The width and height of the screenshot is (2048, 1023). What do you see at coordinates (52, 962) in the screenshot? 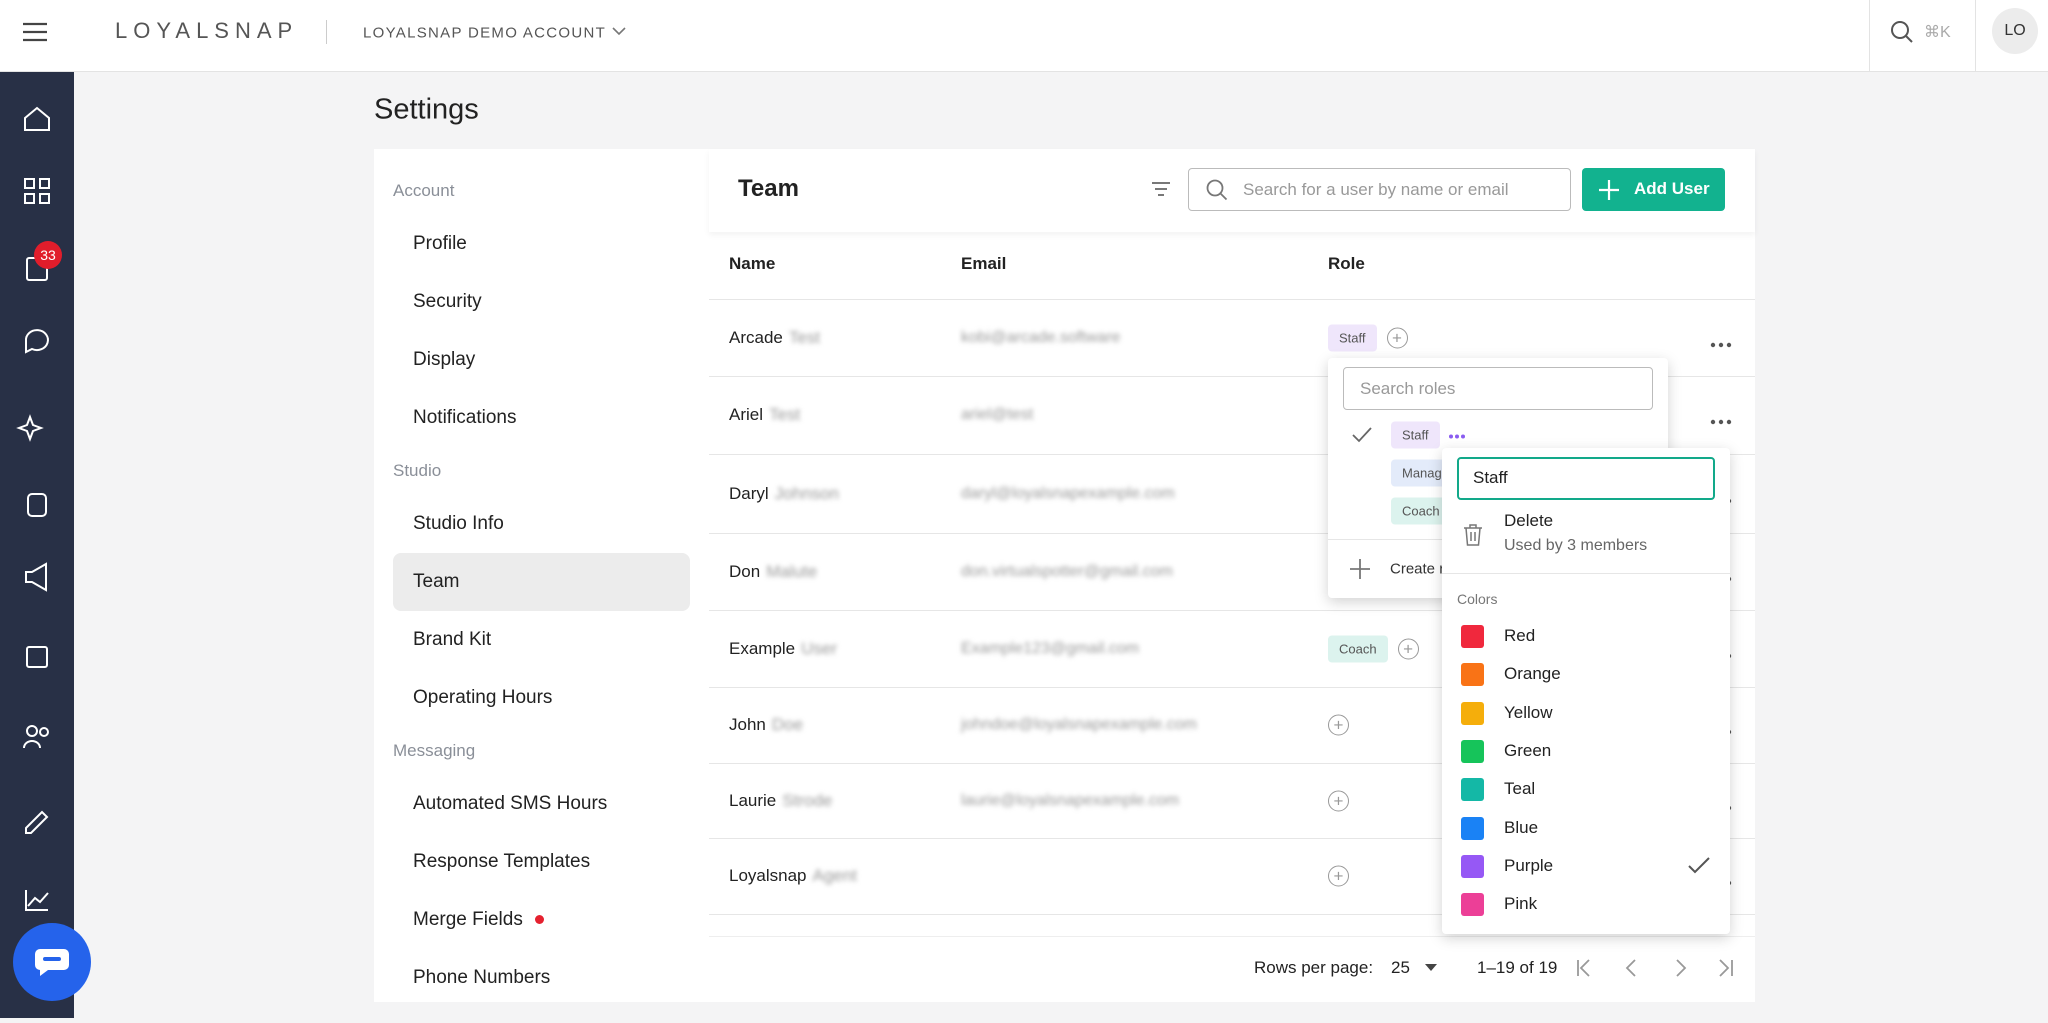
I see `chat-launcher` at bounding box center [52, 962].